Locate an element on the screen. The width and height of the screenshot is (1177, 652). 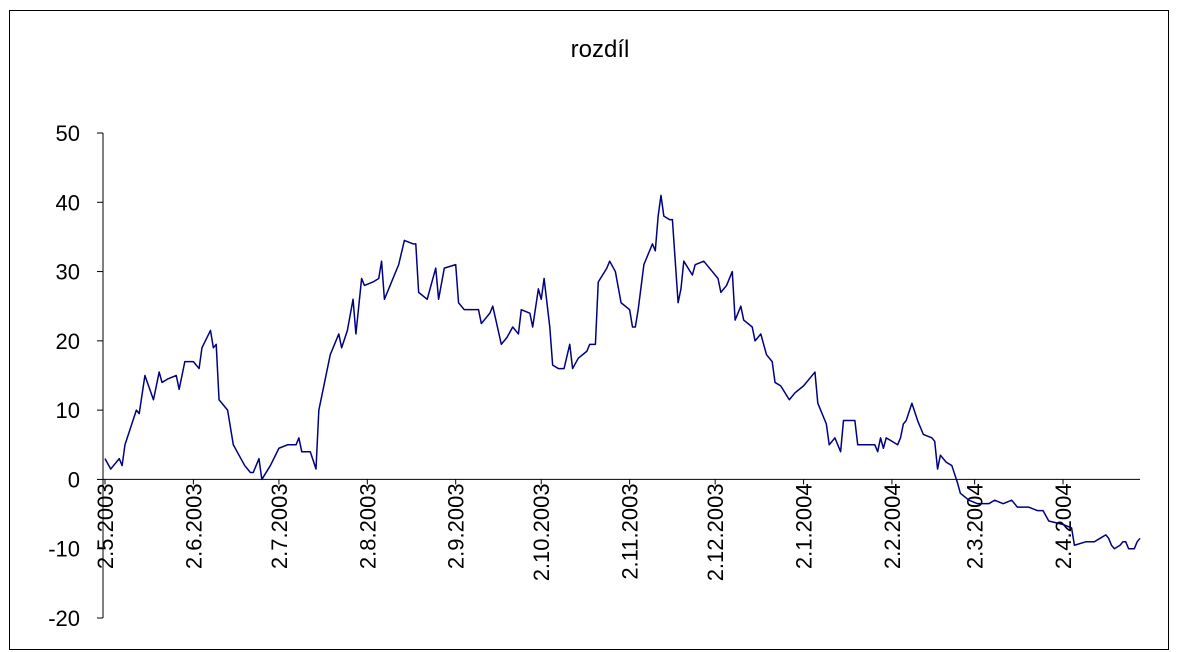
y-tick-label: 0 is located at coordinates (74, 479).